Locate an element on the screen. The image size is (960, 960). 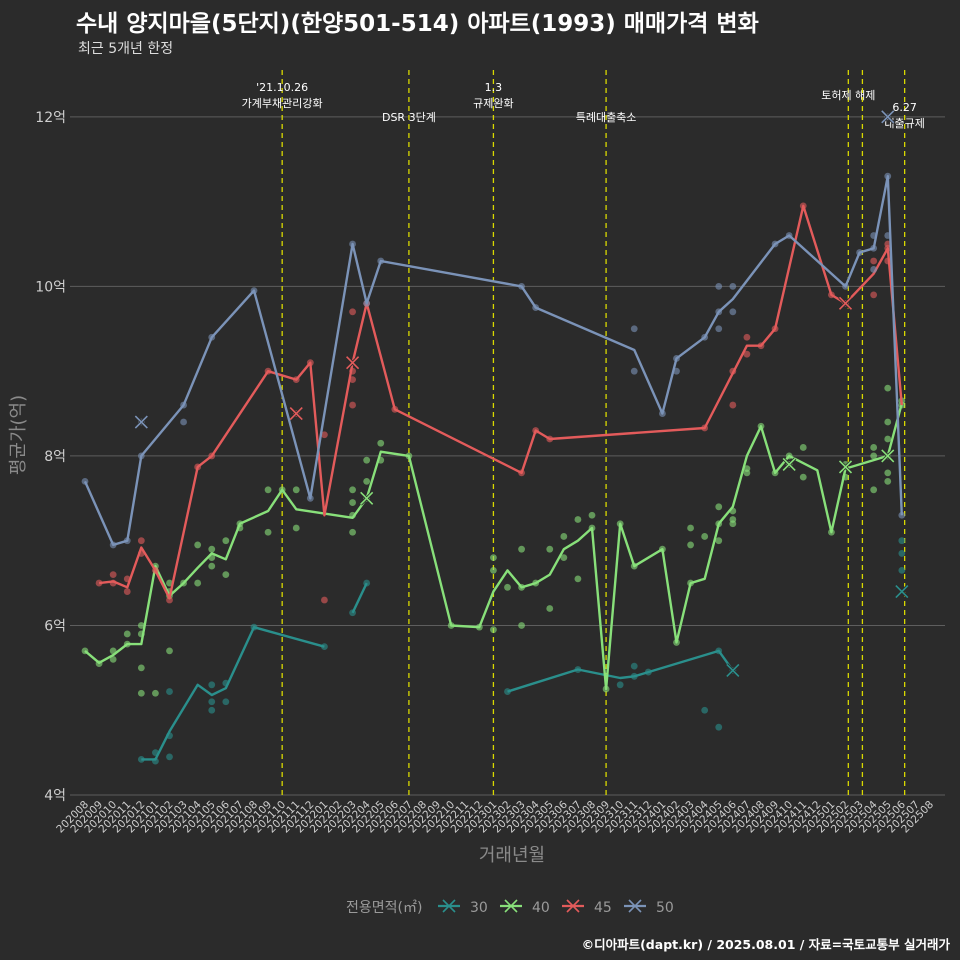
event-label: 특례대출축소 is located at coordinates (606, 117).